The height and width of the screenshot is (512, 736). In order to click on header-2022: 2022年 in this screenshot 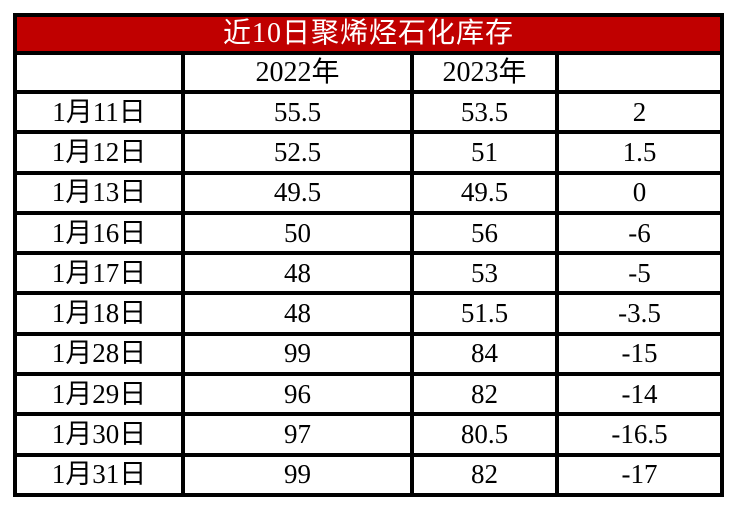, I will do `click(297, 72)`.